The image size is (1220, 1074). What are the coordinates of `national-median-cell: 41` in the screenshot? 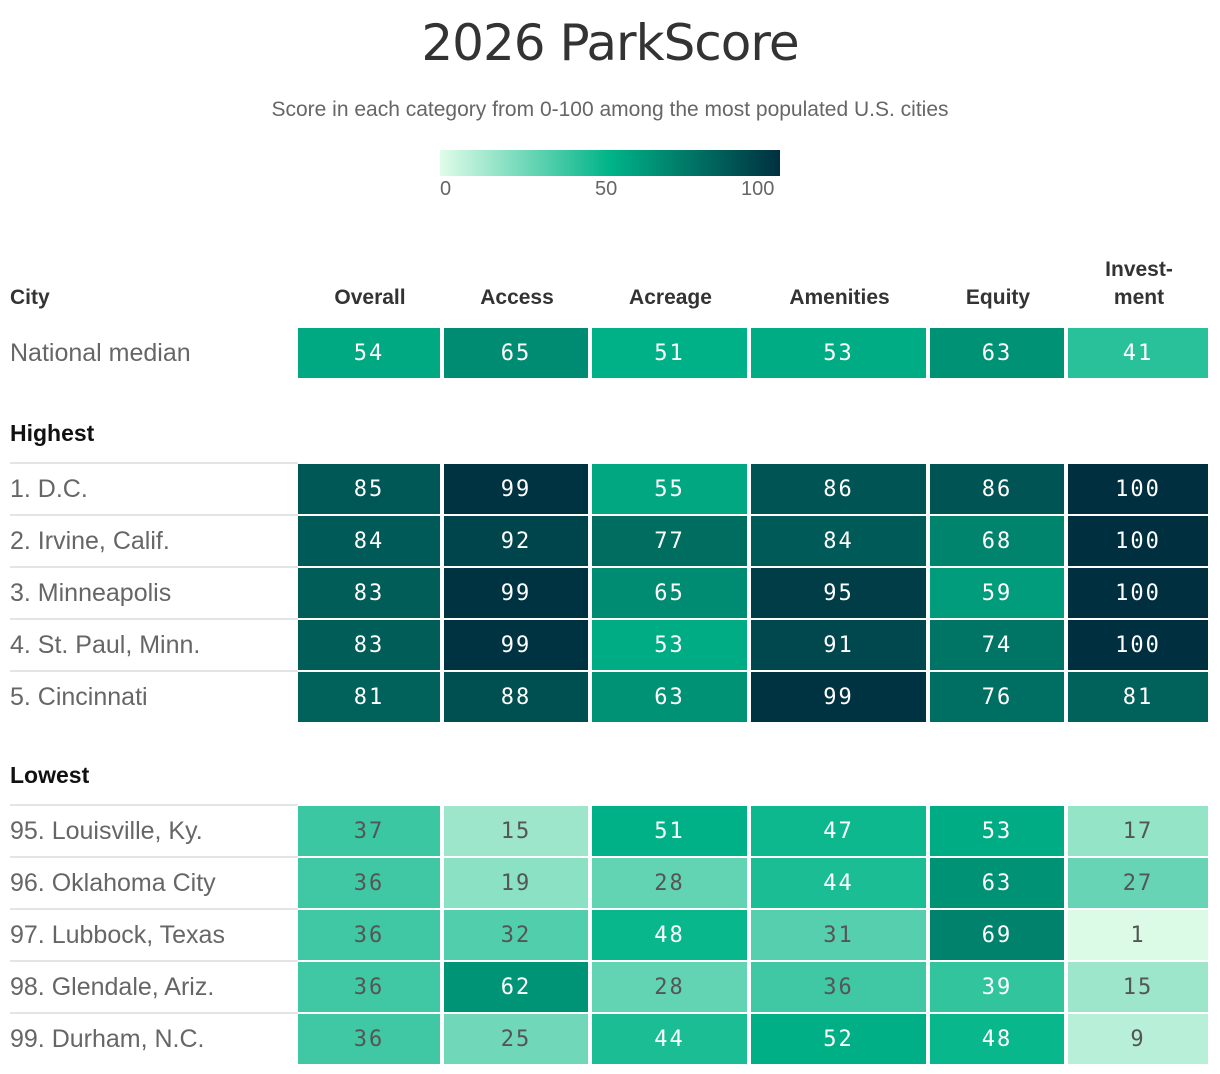 It's located at (1138, 353).